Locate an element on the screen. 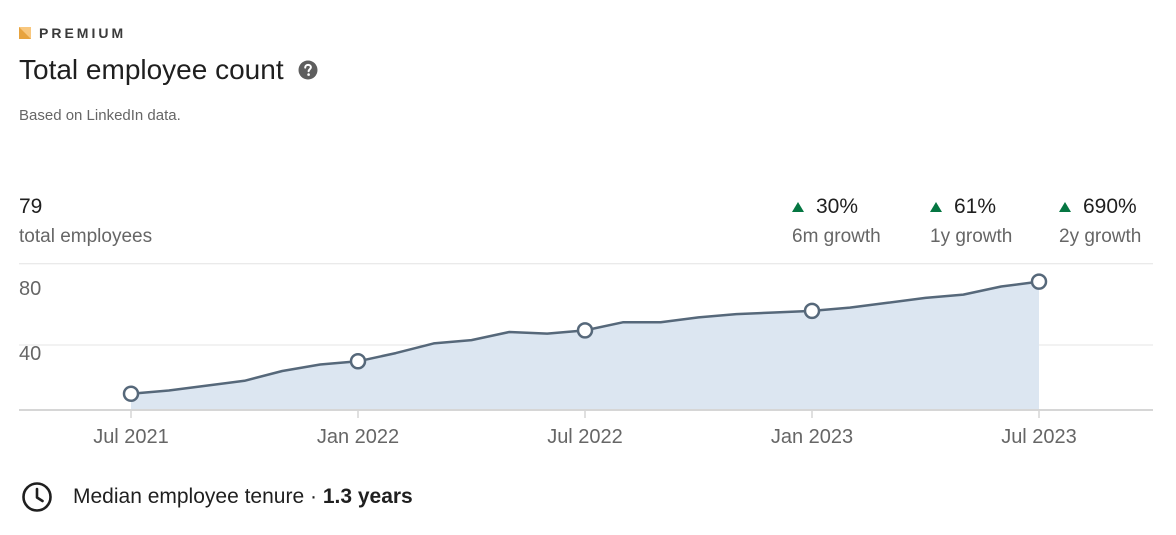  growth-value: 61% is located at coordinates (975, 207).